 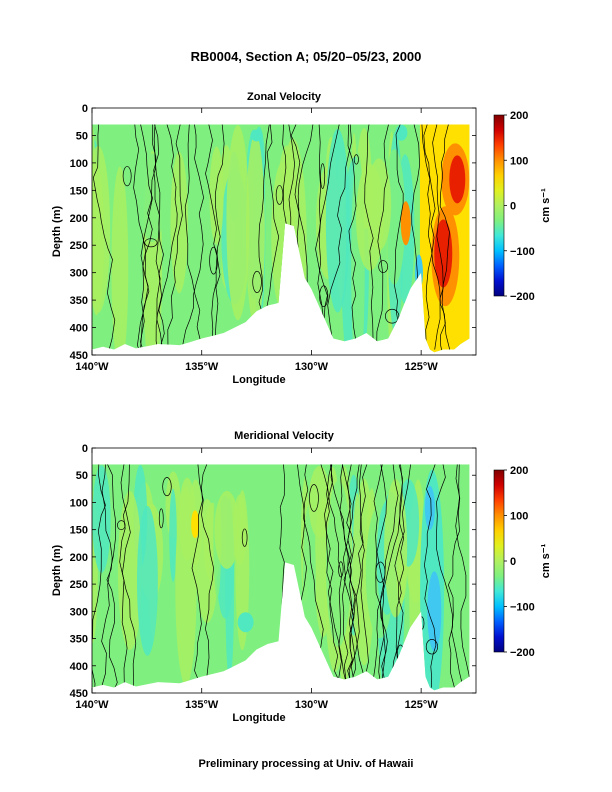 I want to click on y-tick-label: 100, so click(x=79, y=503).